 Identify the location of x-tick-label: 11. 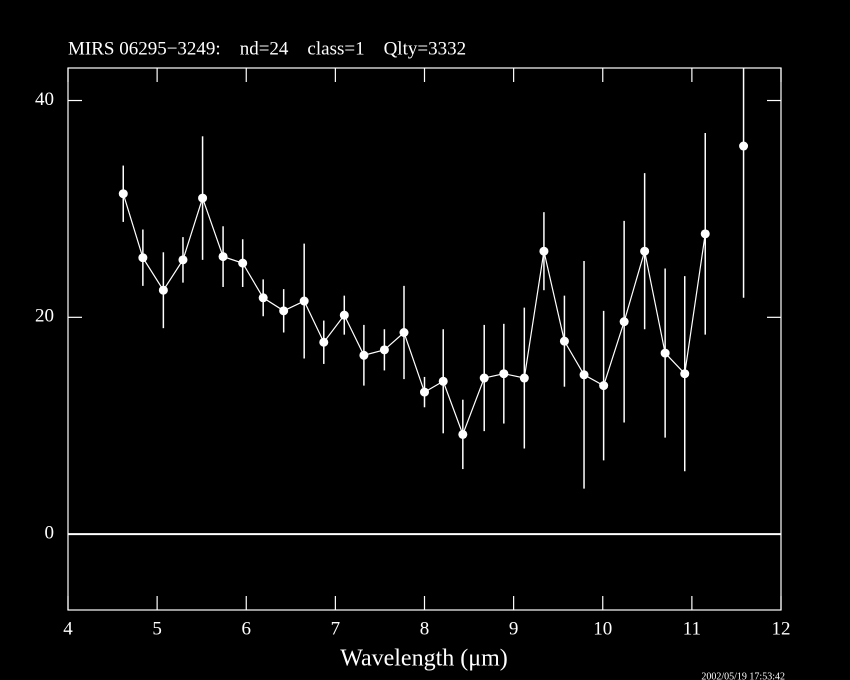
(692, 628).